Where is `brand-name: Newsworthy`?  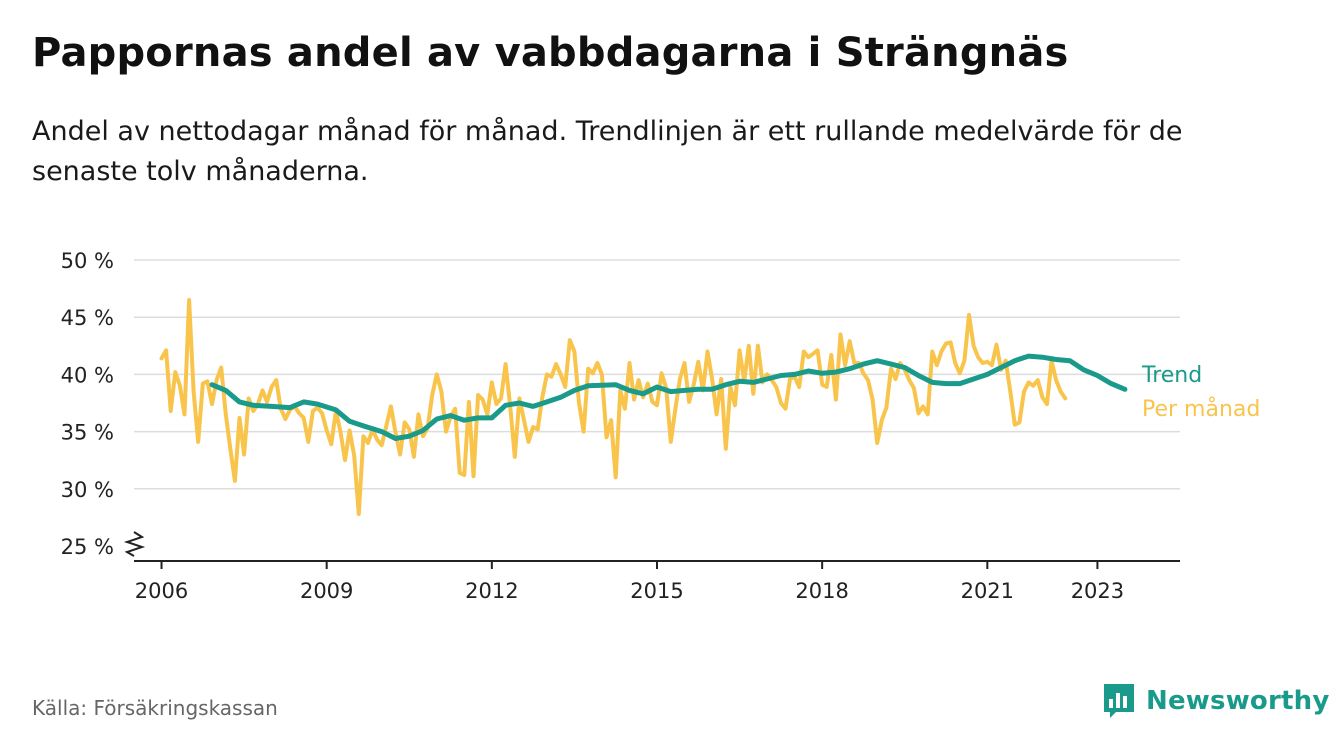 brand-name: Newsworthy is located at coordinates (1238, 701).